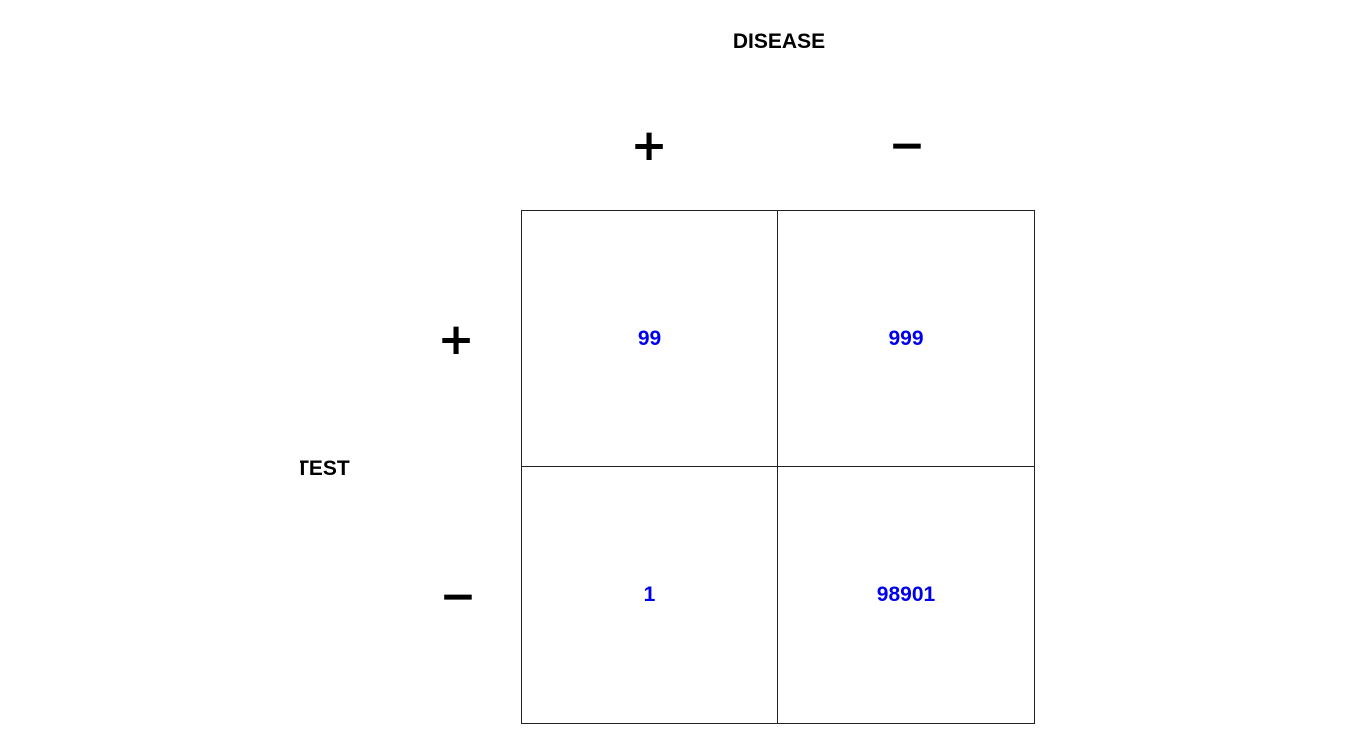 The height and width of the screenshot is (743, 1351). I want to click on test-header: TEST, so click(325, 468).